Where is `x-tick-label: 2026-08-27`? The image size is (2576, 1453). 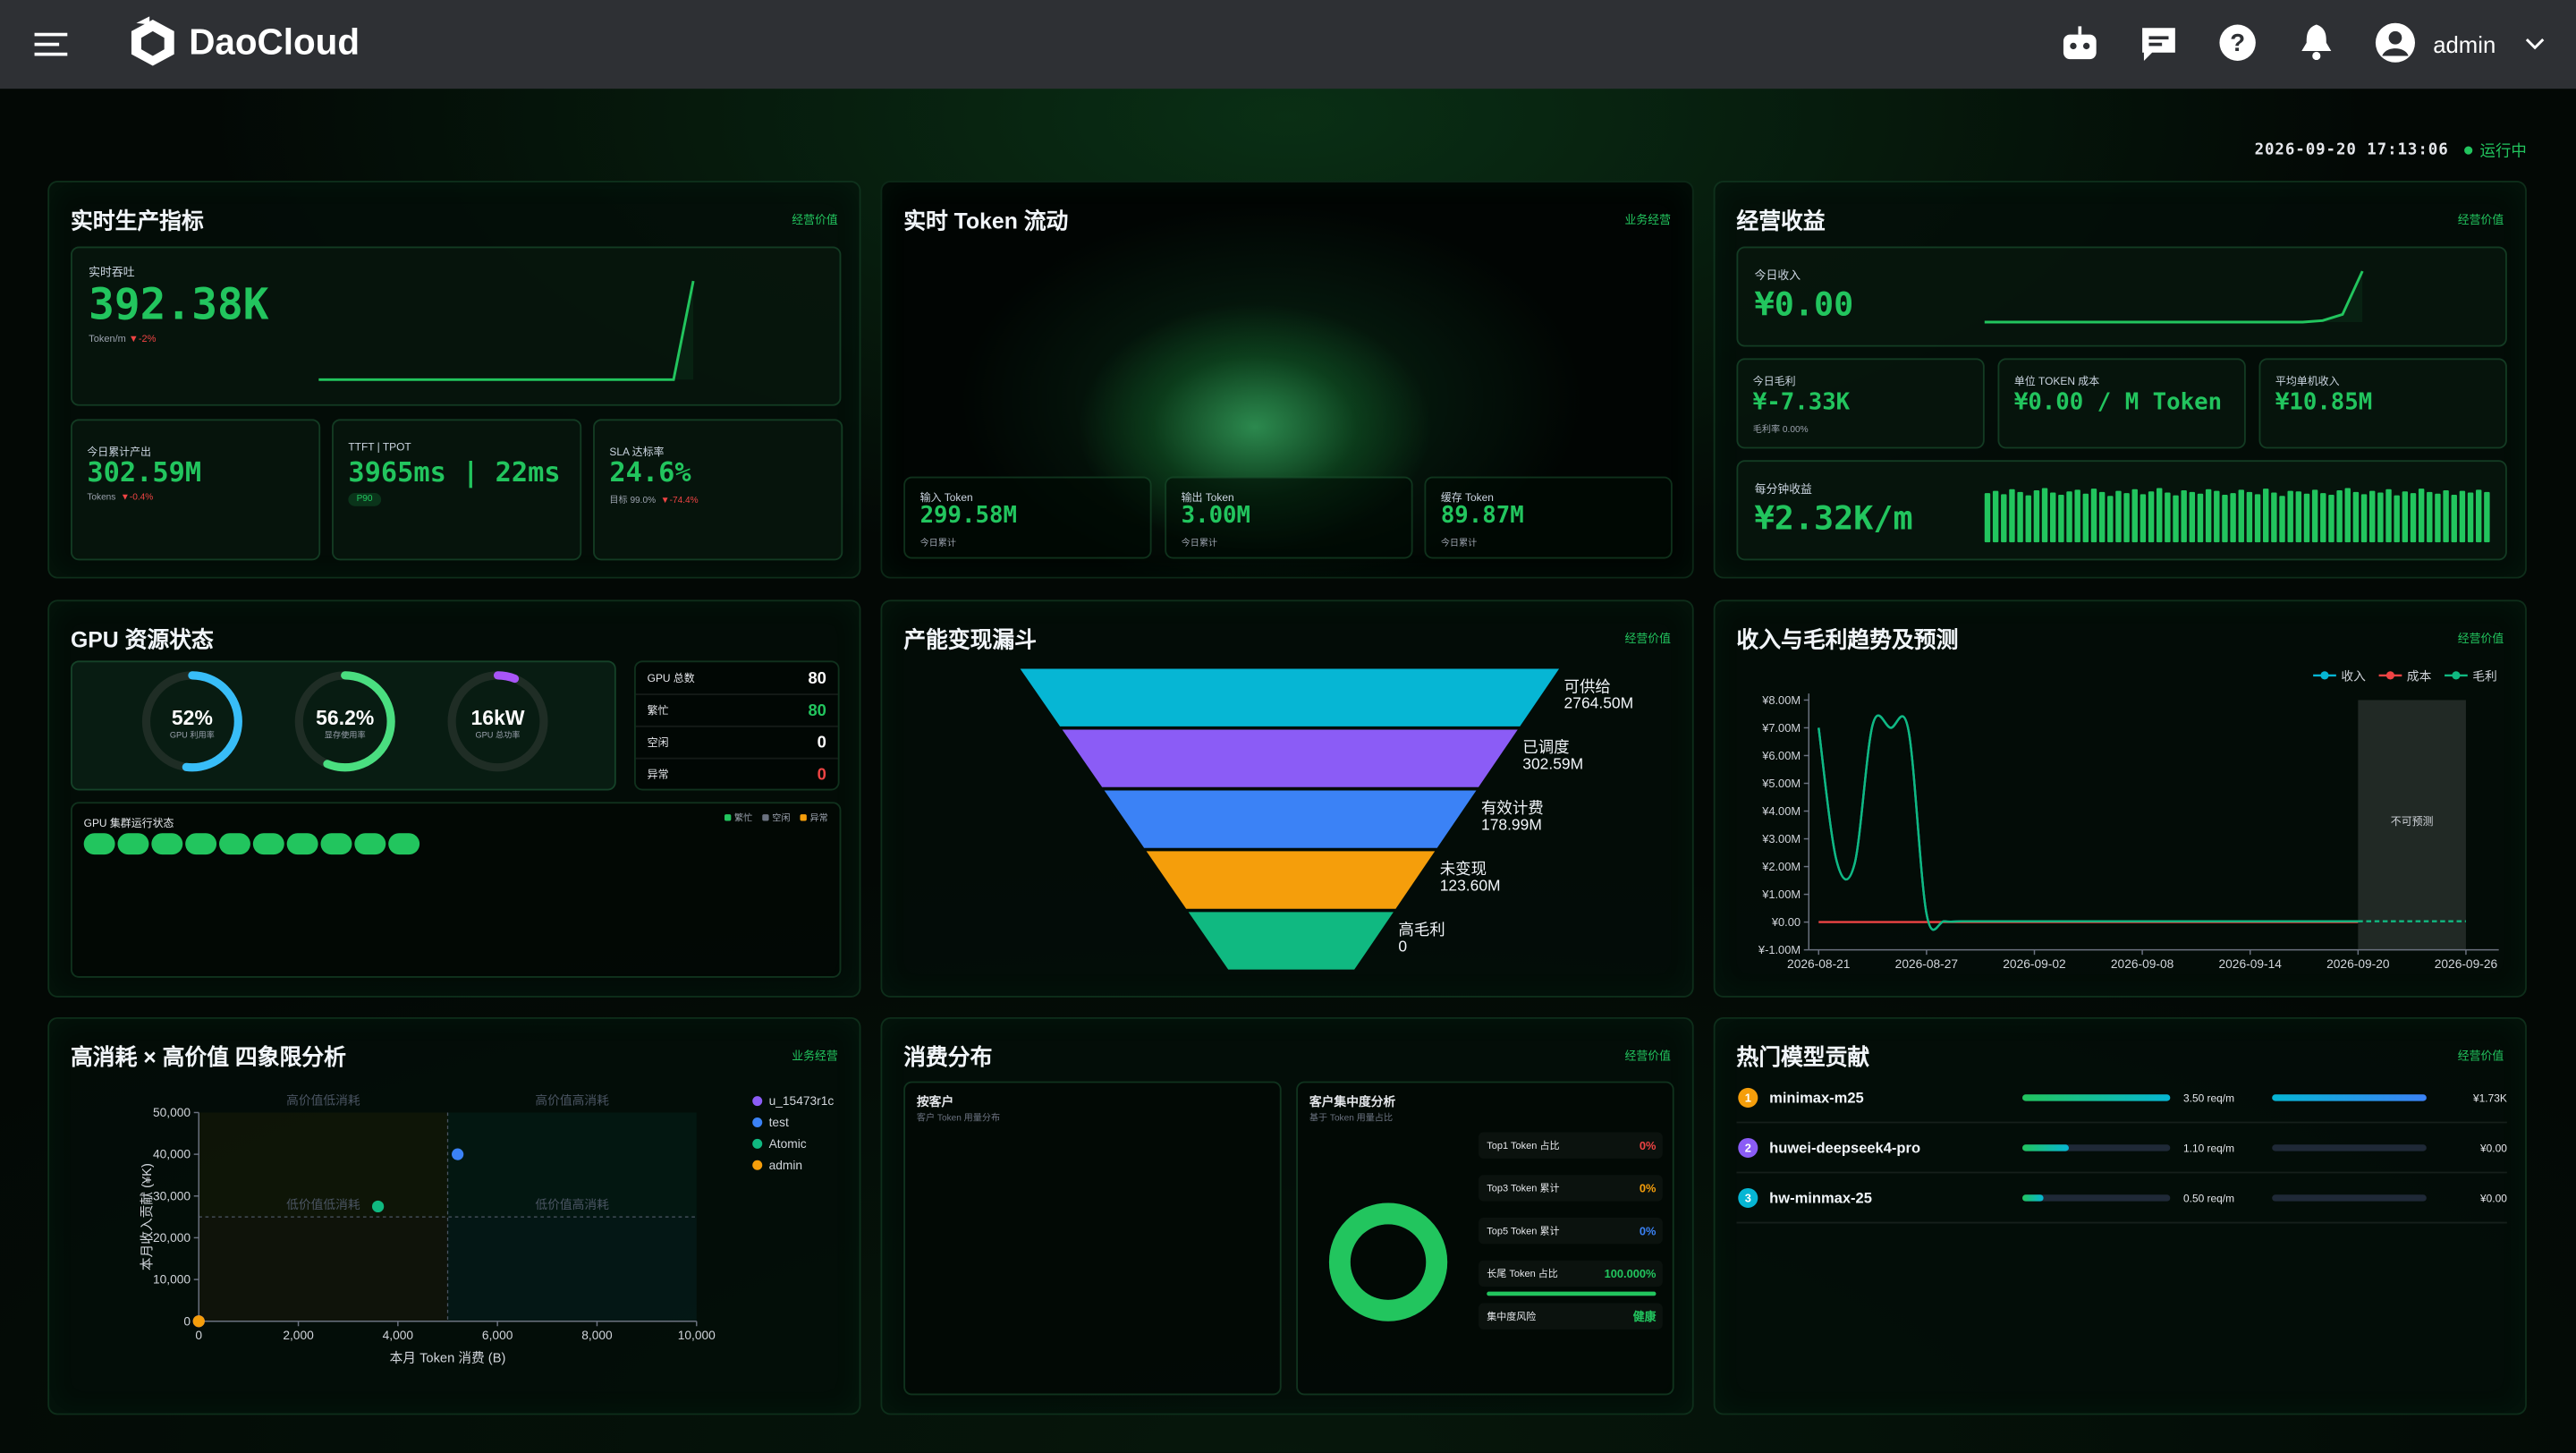 x-tick-label: 2026-08-27 is located at coordinates (1926, 964).